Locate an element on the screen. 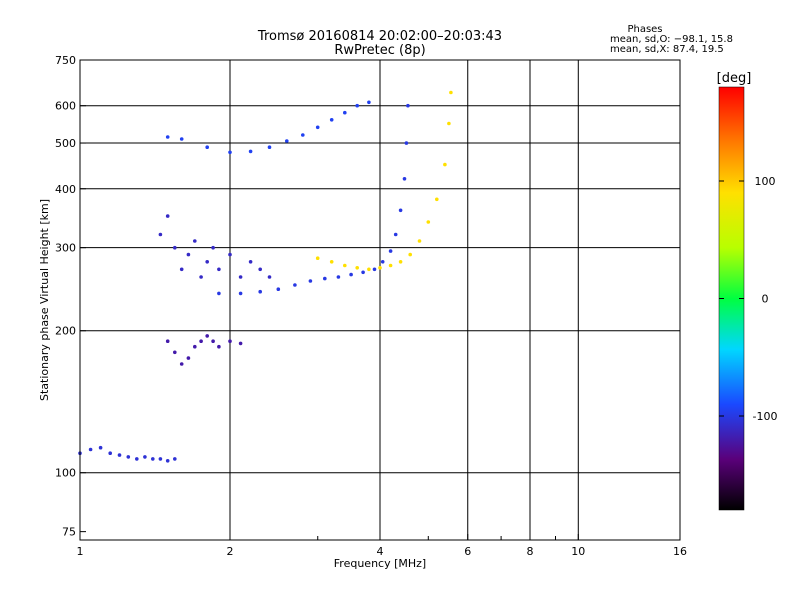  x-tick-label: 2 is located at coordinates (230, 551).